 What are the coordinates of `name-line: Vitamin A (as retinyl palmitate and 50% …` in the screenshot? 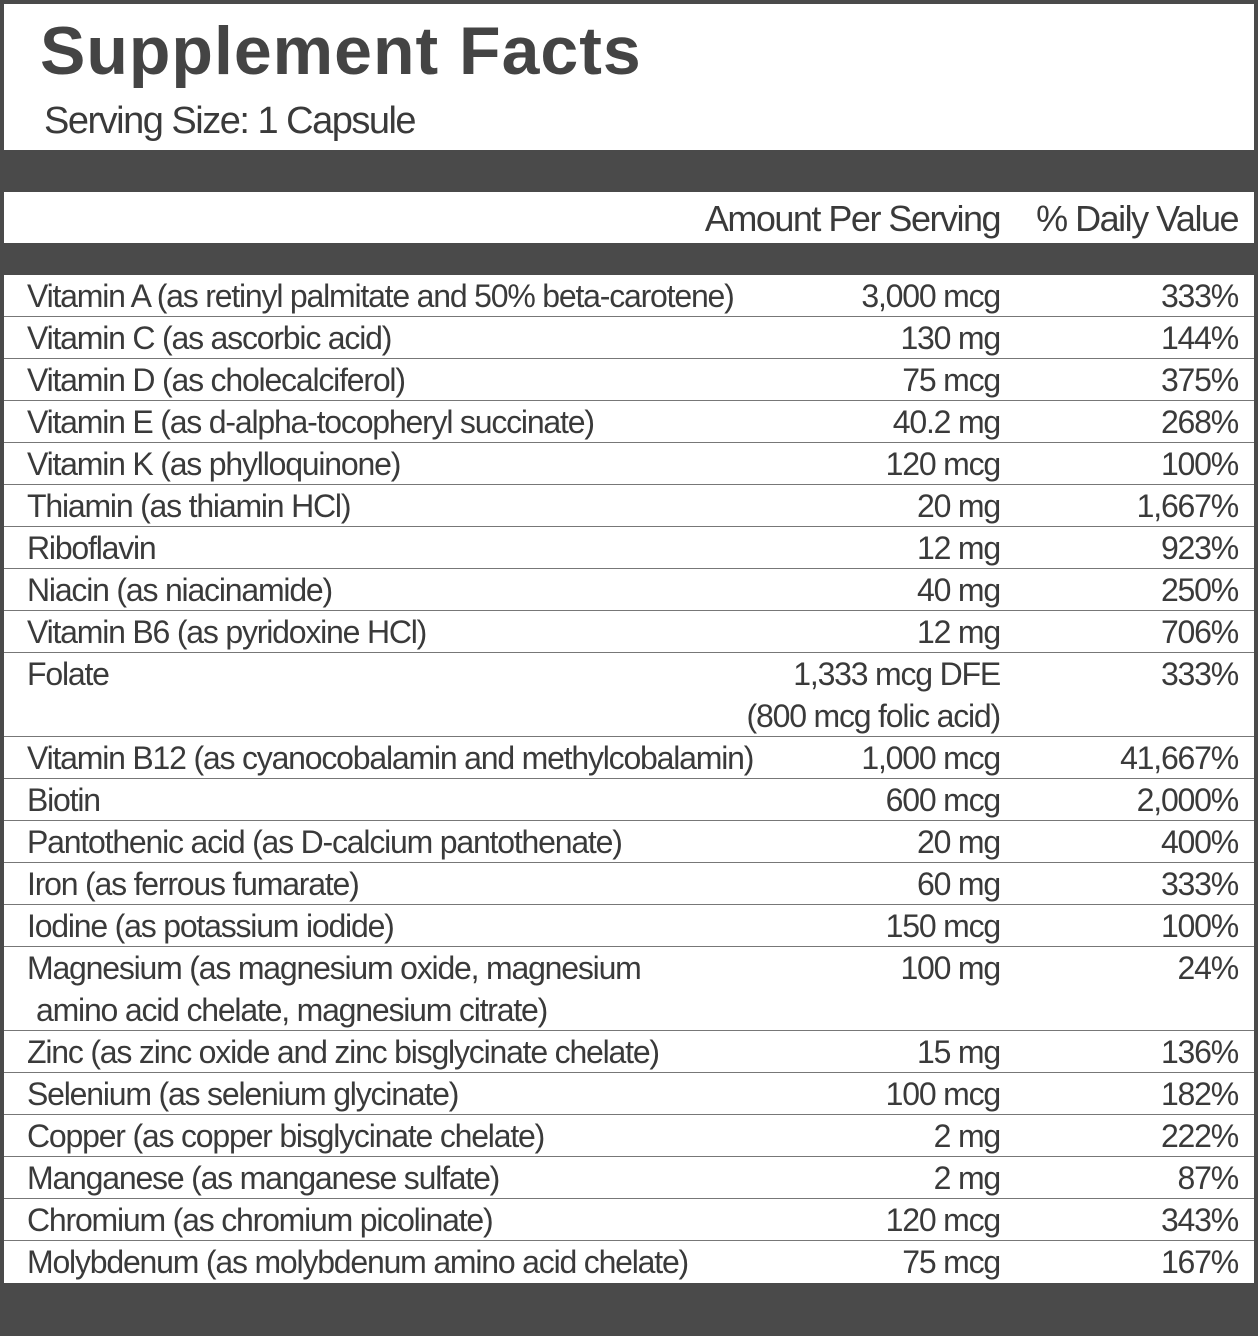 It's located at (381, 296).